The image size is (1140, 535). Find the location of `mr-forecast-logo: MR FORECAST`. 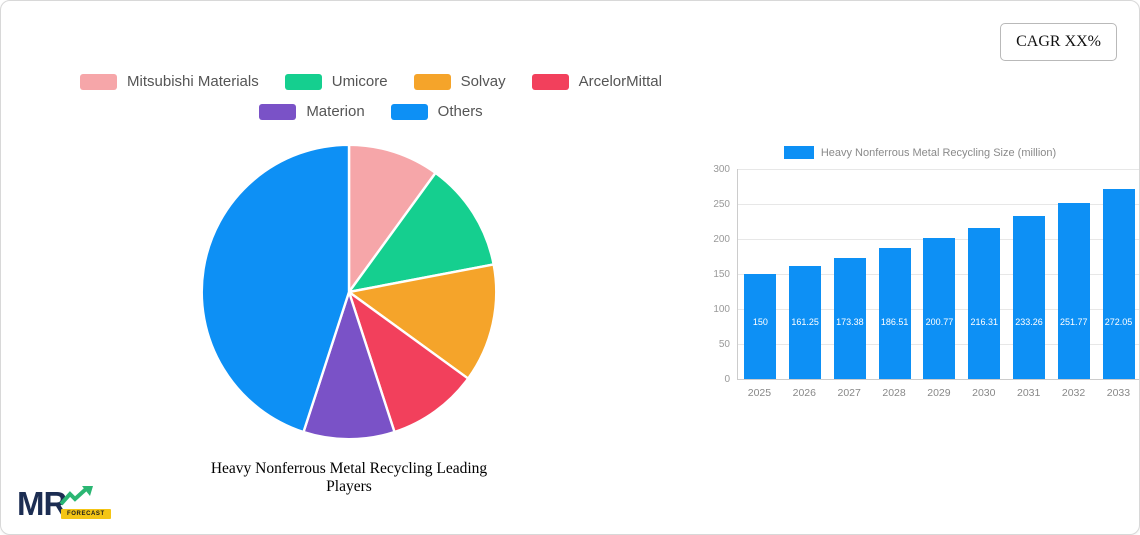

mr-forecast-logo: MR FORECAST is located at coordinates (67, 507).